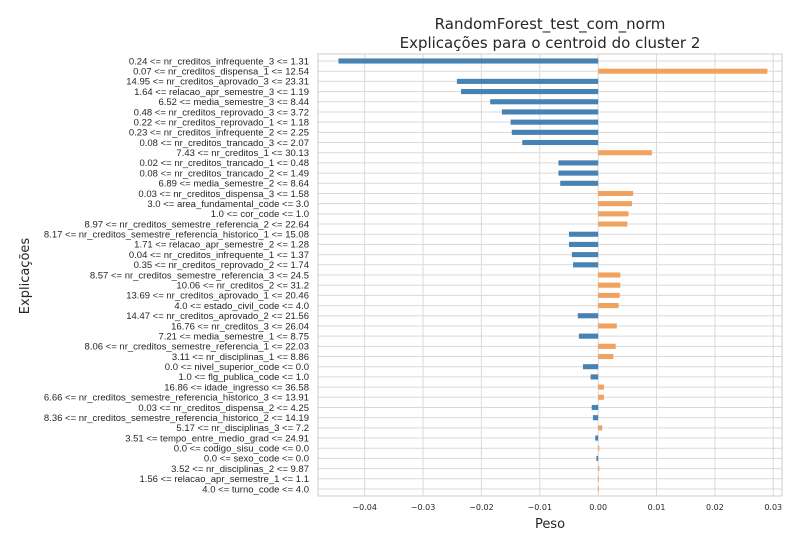  What do you see at coordinates (244, 377) in the screenshot?
I see `y-tick-label: 1.0 <= flg_publica_code <= 1.0` at bounding box center [244, 377].